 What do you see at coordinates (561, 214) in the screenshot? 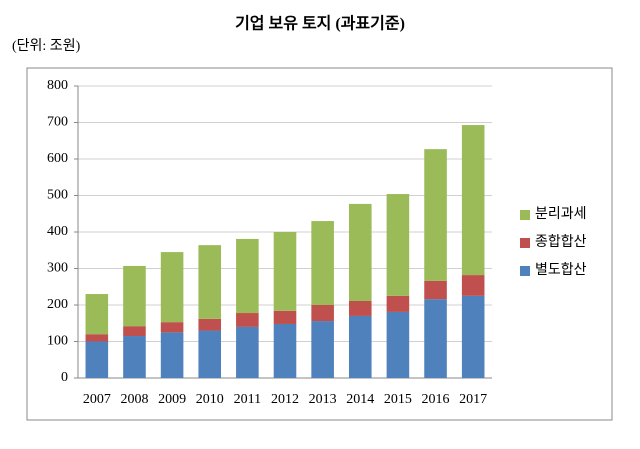
I see `legend-label: 분리과세` at bounding box center [561, 214].